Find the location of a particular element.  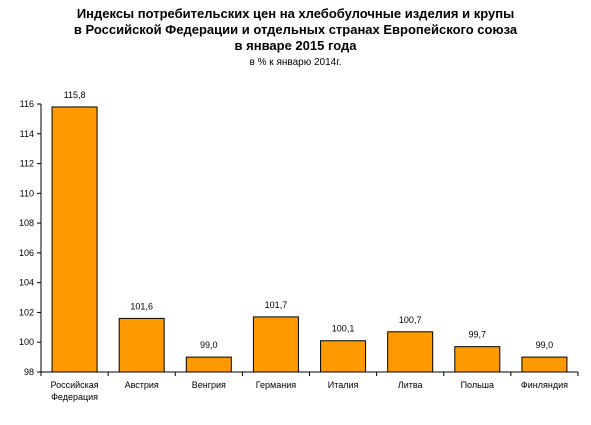

y-tick-label: 106 is located at coordinates (26, 253).